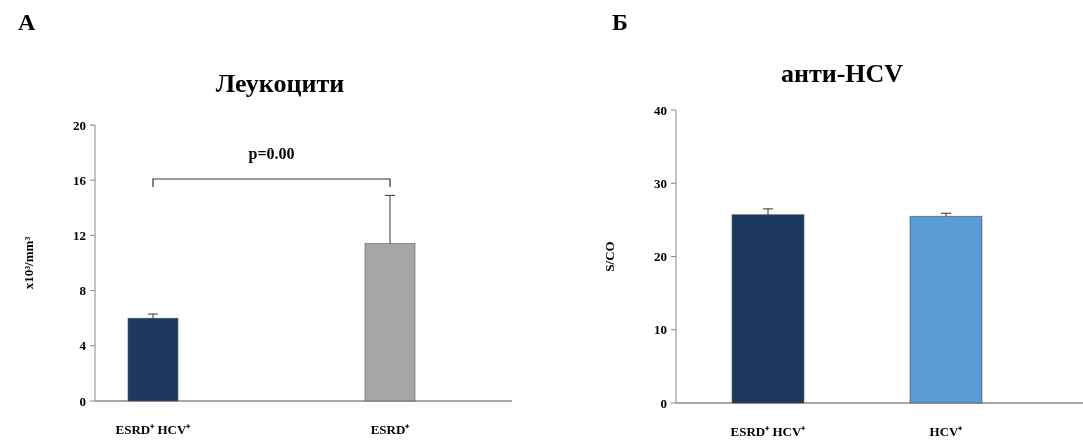 The image size is (1083, 443). I want to click on y-tick-label: 30, so click(660, 183).